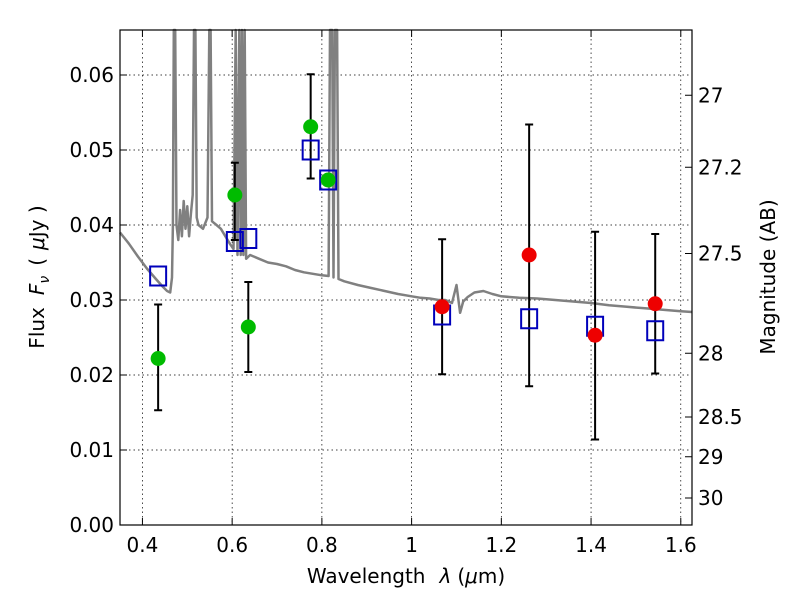 This screenshot has width=800, height=600. Describe the element at coordinates (710, 95) in the screenshot. I see `y2-tick-label: 27` at that location.